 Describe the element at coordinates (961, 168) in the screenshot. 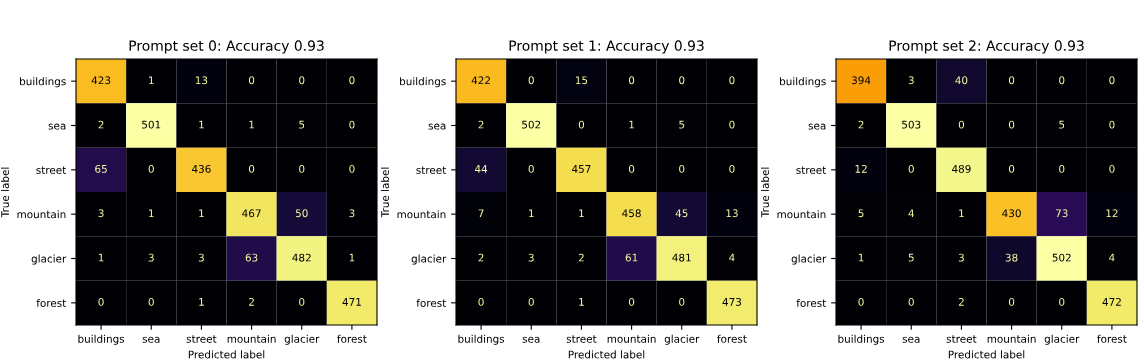

I see `data-label: 489` at that location.